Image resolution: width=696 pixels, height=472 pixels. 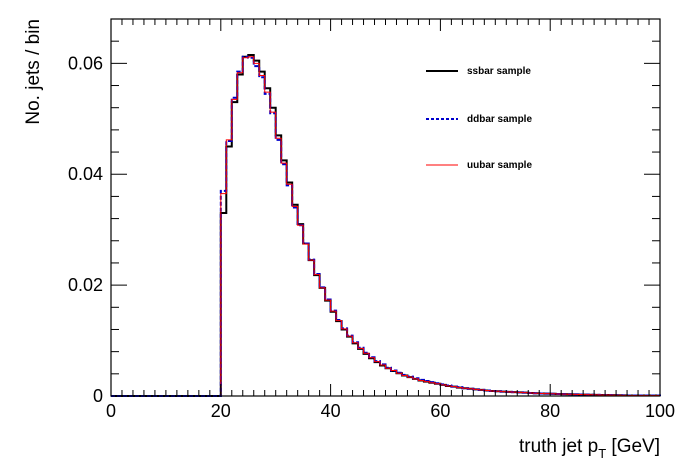 I want to click on x-tick-label: 0, so click(x=111, y=411).